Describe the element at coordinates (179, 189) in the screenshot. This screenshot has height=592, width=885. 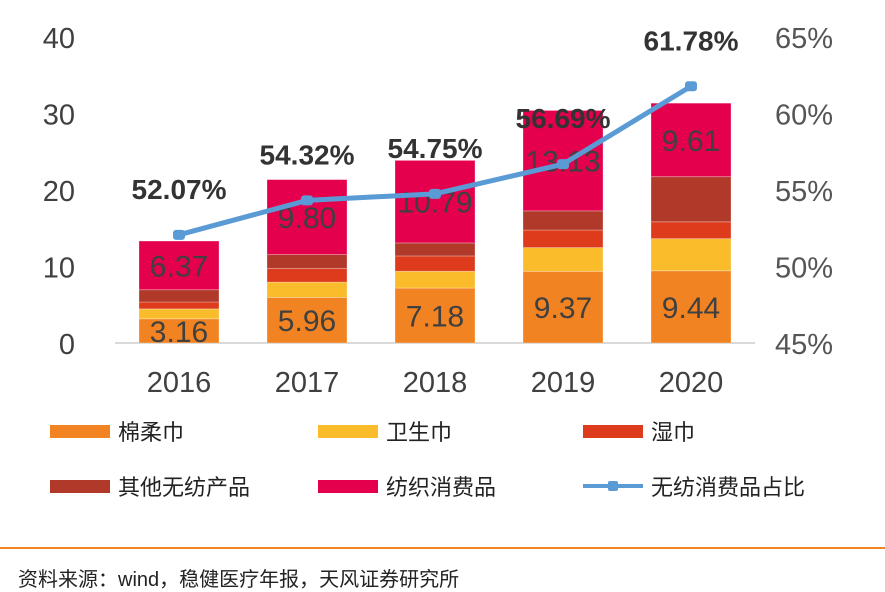
I see `line-data-label: 52.07%` at that location.